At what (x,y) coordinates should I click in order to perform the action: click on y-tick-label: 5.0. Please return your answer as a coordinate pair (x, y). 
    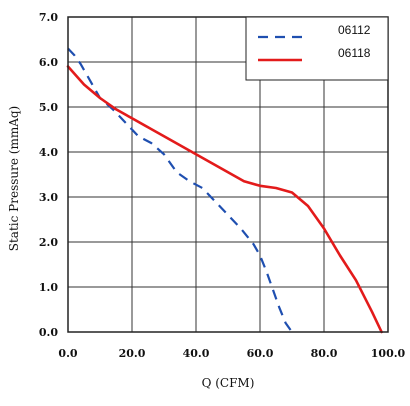
    Looking at the image, I should click on (48, 107).